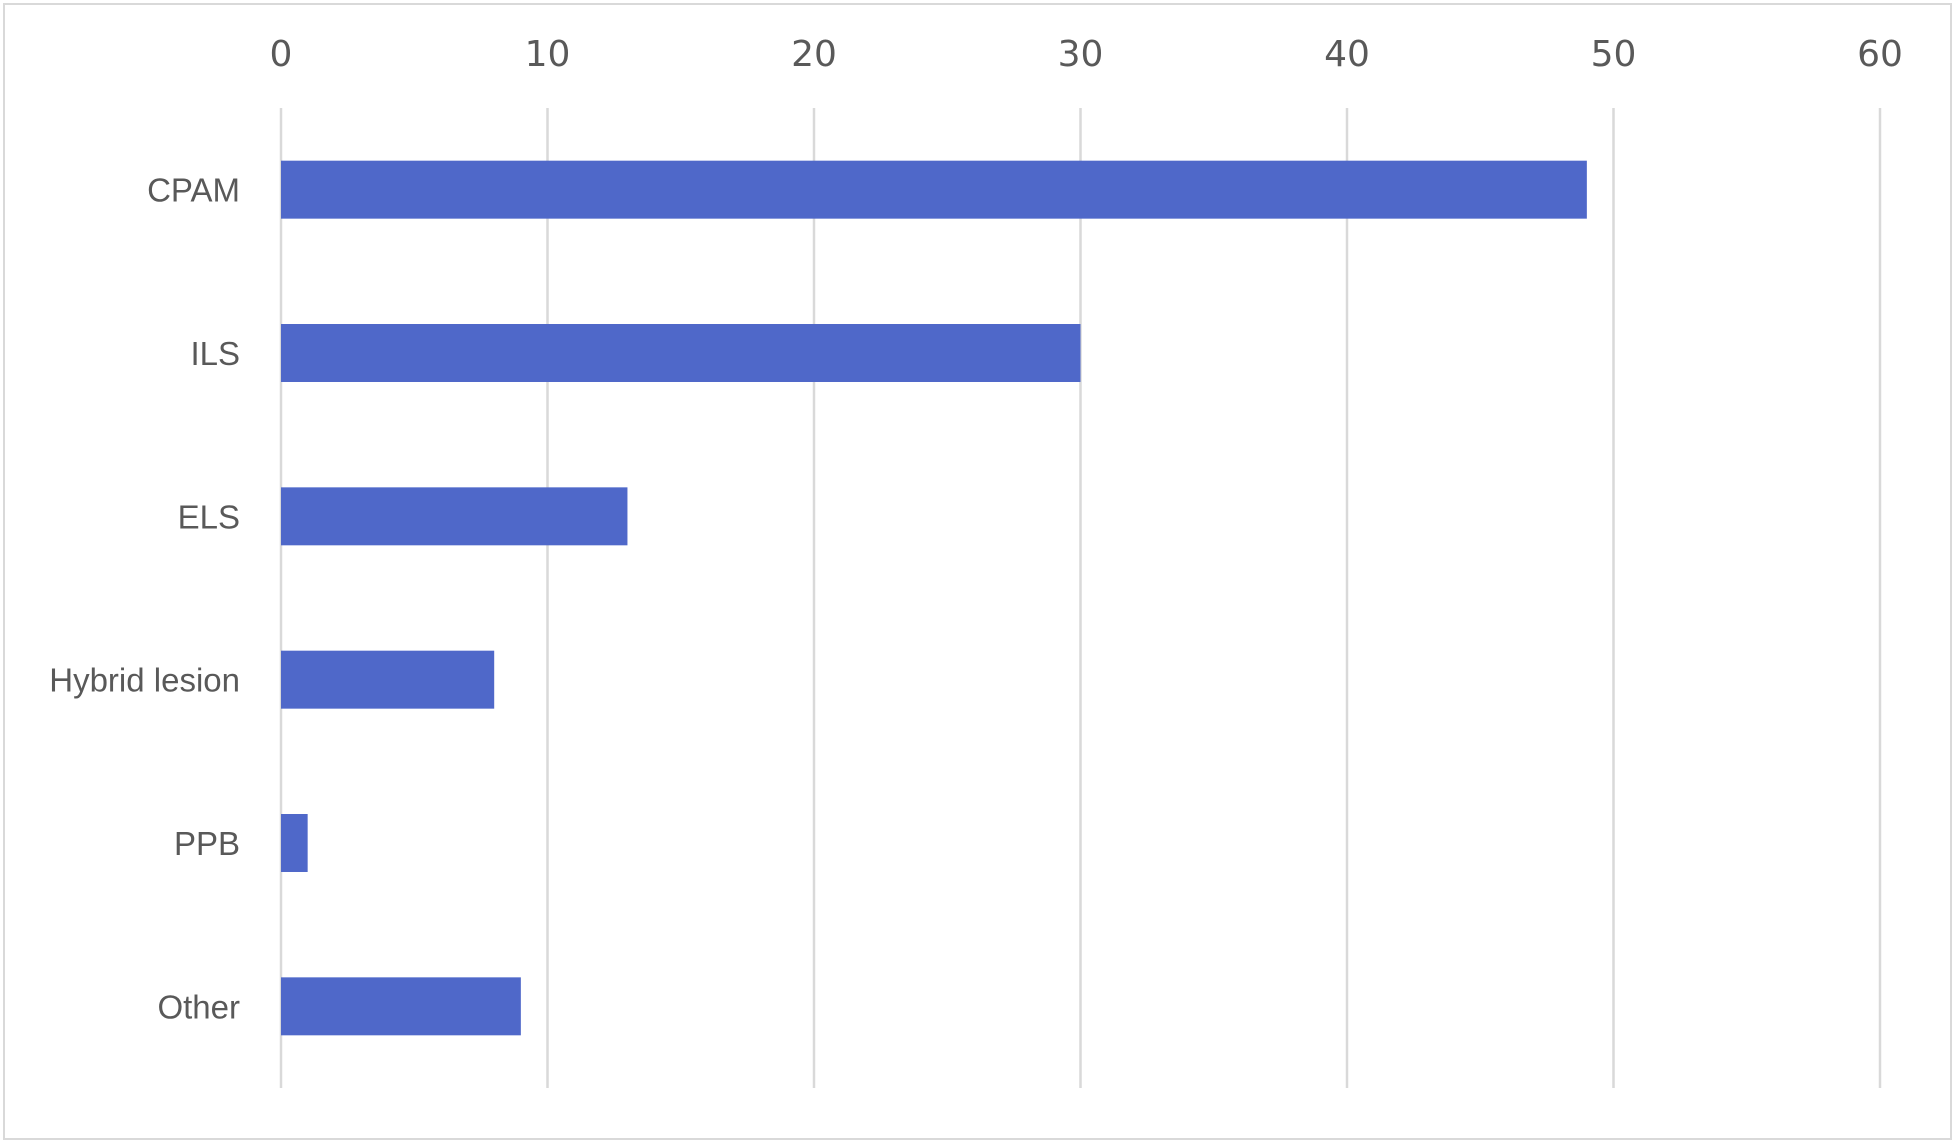 Image resolution: width=1955 pixels, height=1143 pixels. I want to click on bar-els, so click(454, 516).